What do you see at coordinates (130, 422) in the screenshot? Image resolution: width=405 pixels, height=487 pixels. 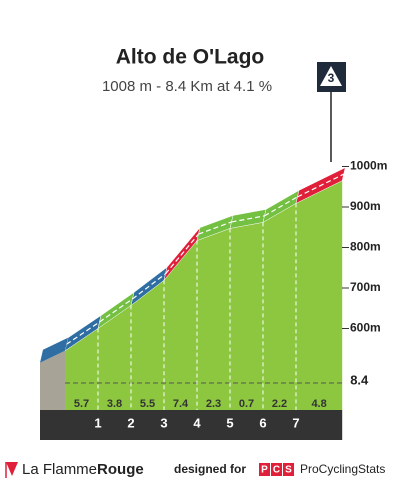 I see `km-label: 2` at bounding box center [130, 422].